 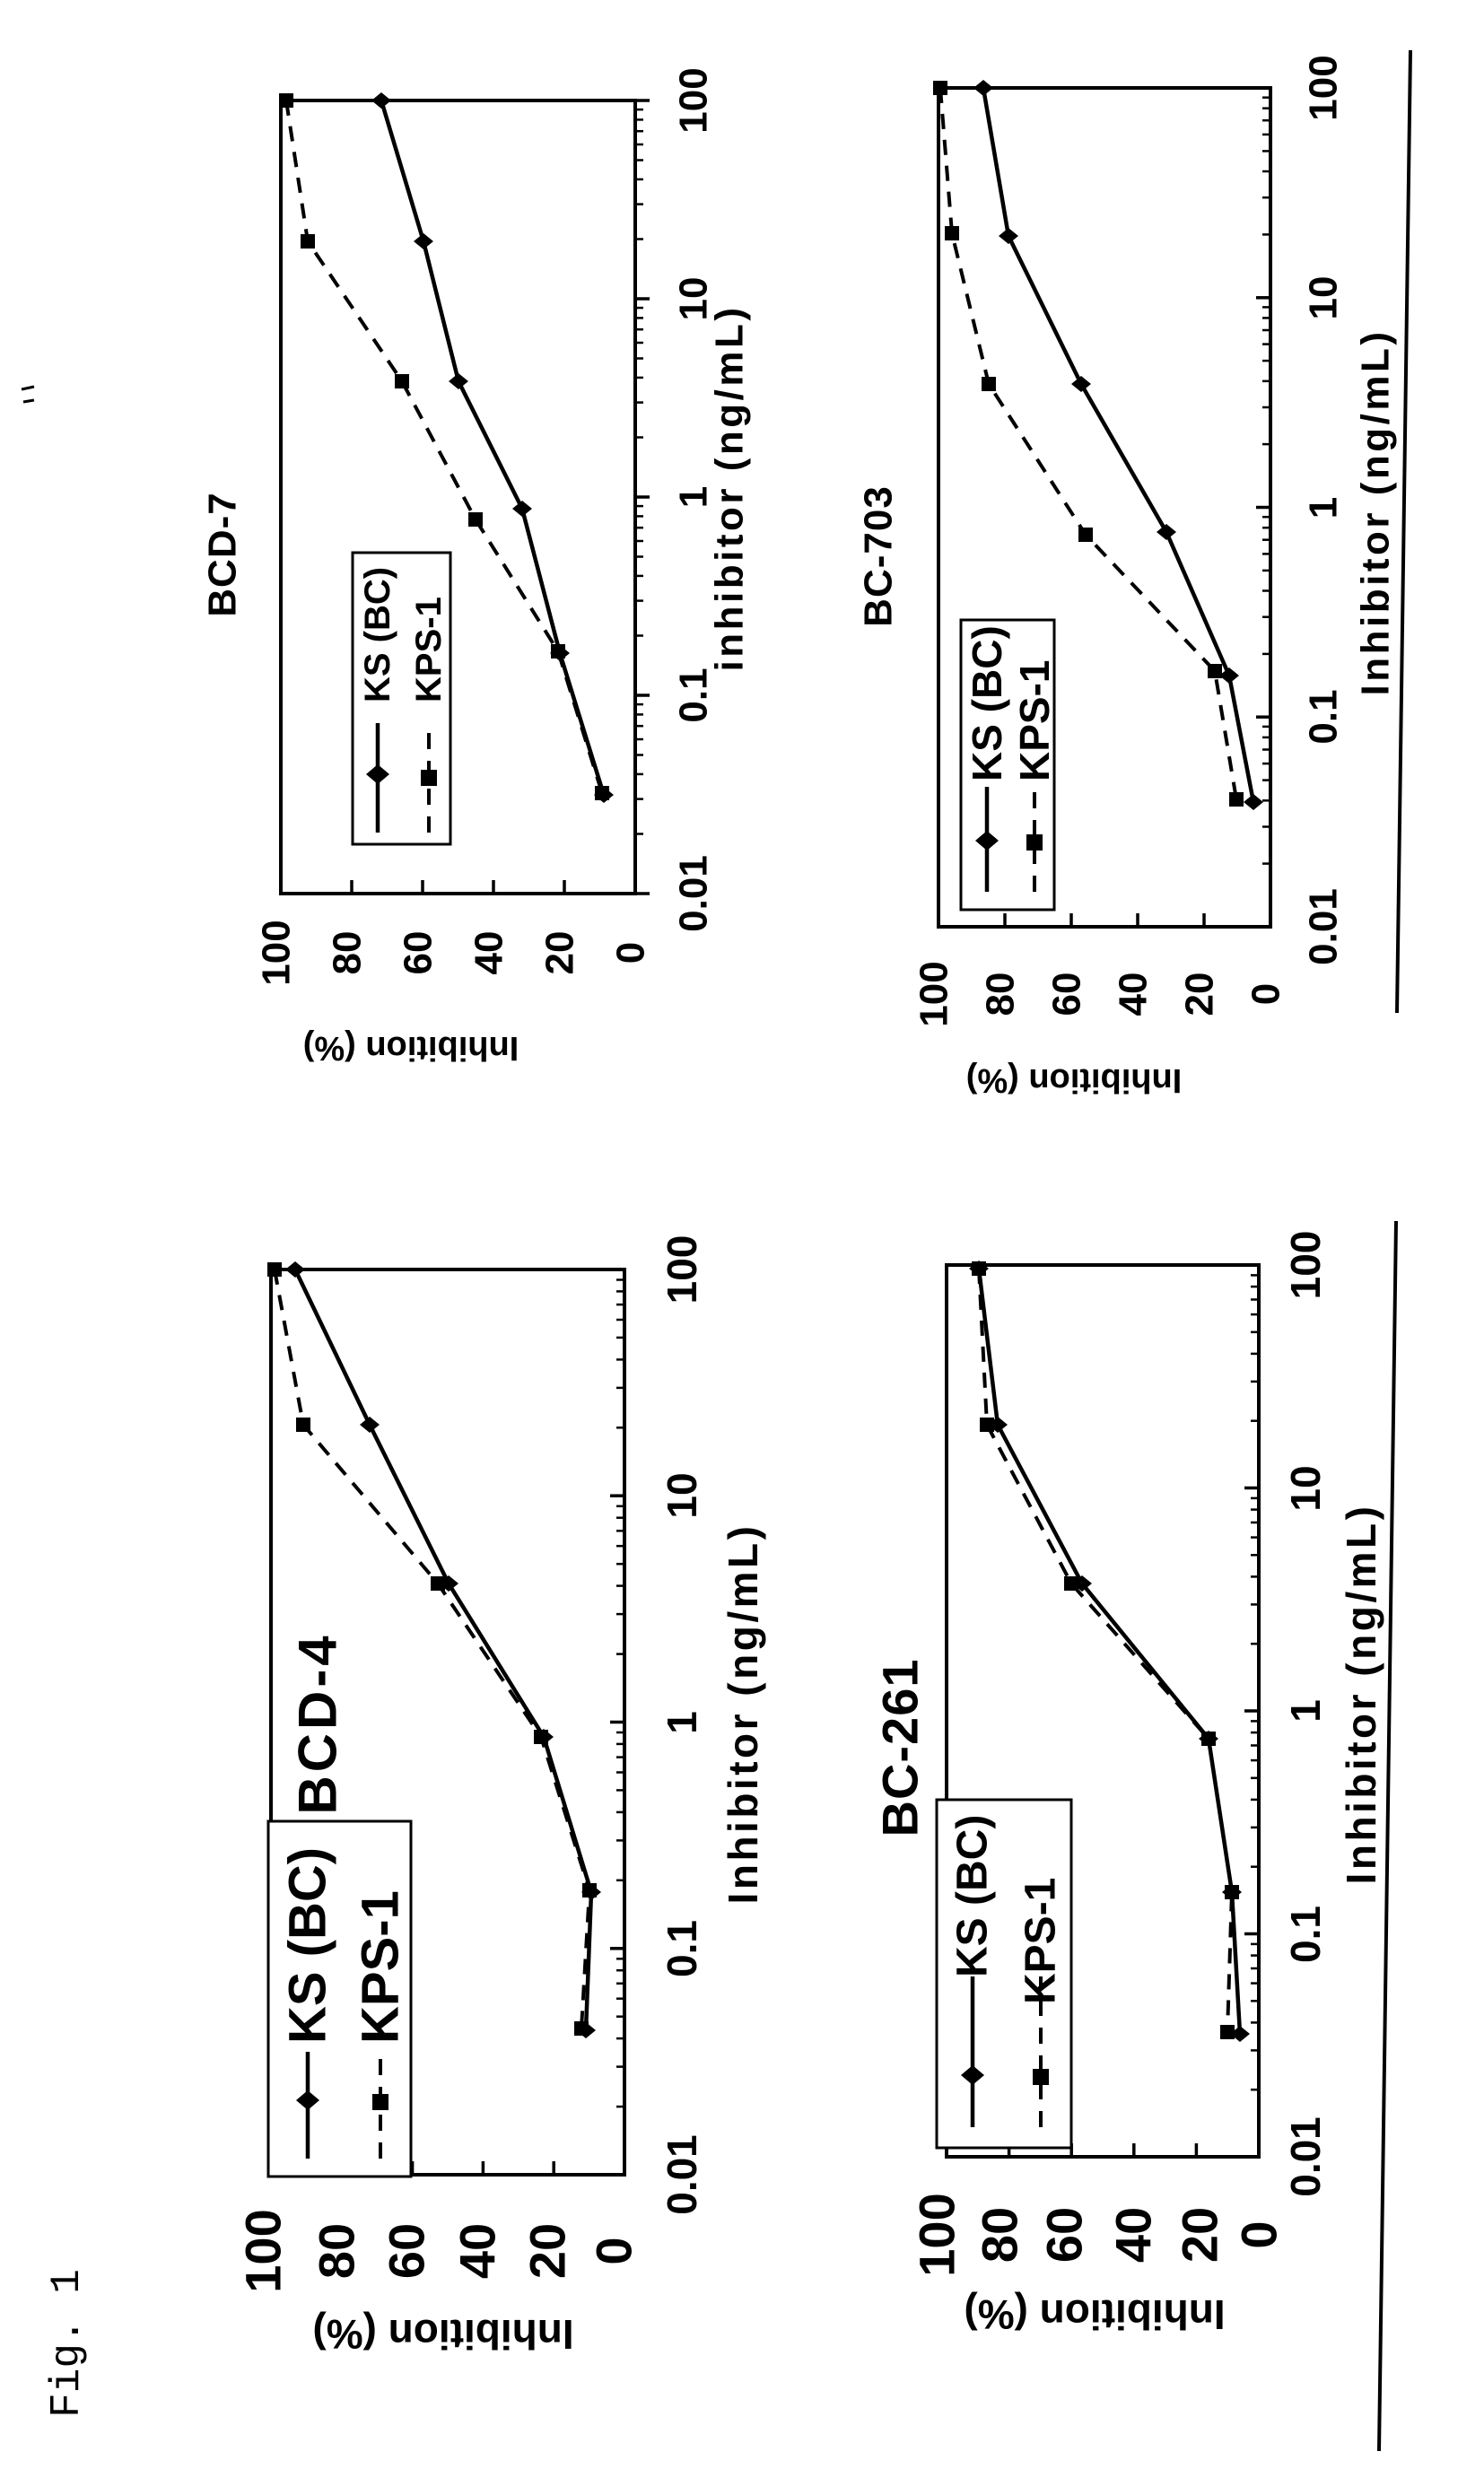 I want to click on svg-text: BC-261, so click(x=901, y=1748).